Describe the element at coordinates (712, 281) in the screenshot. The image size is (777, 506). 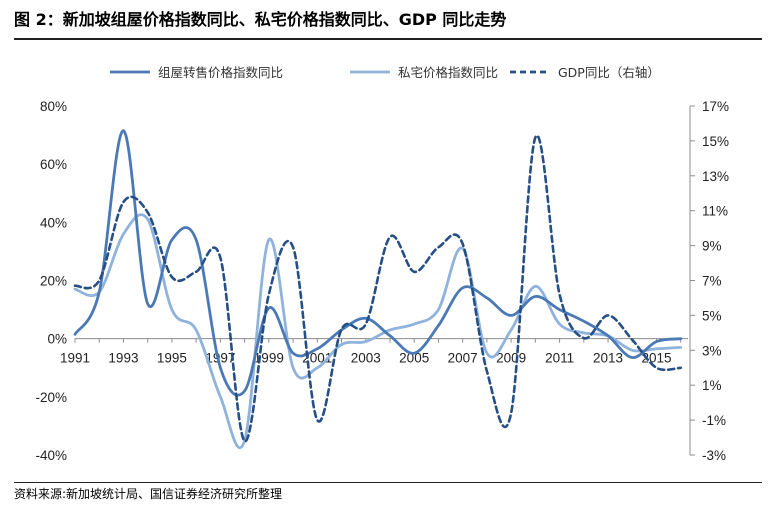
I see `y-right-tick-label: 7%` at that location.